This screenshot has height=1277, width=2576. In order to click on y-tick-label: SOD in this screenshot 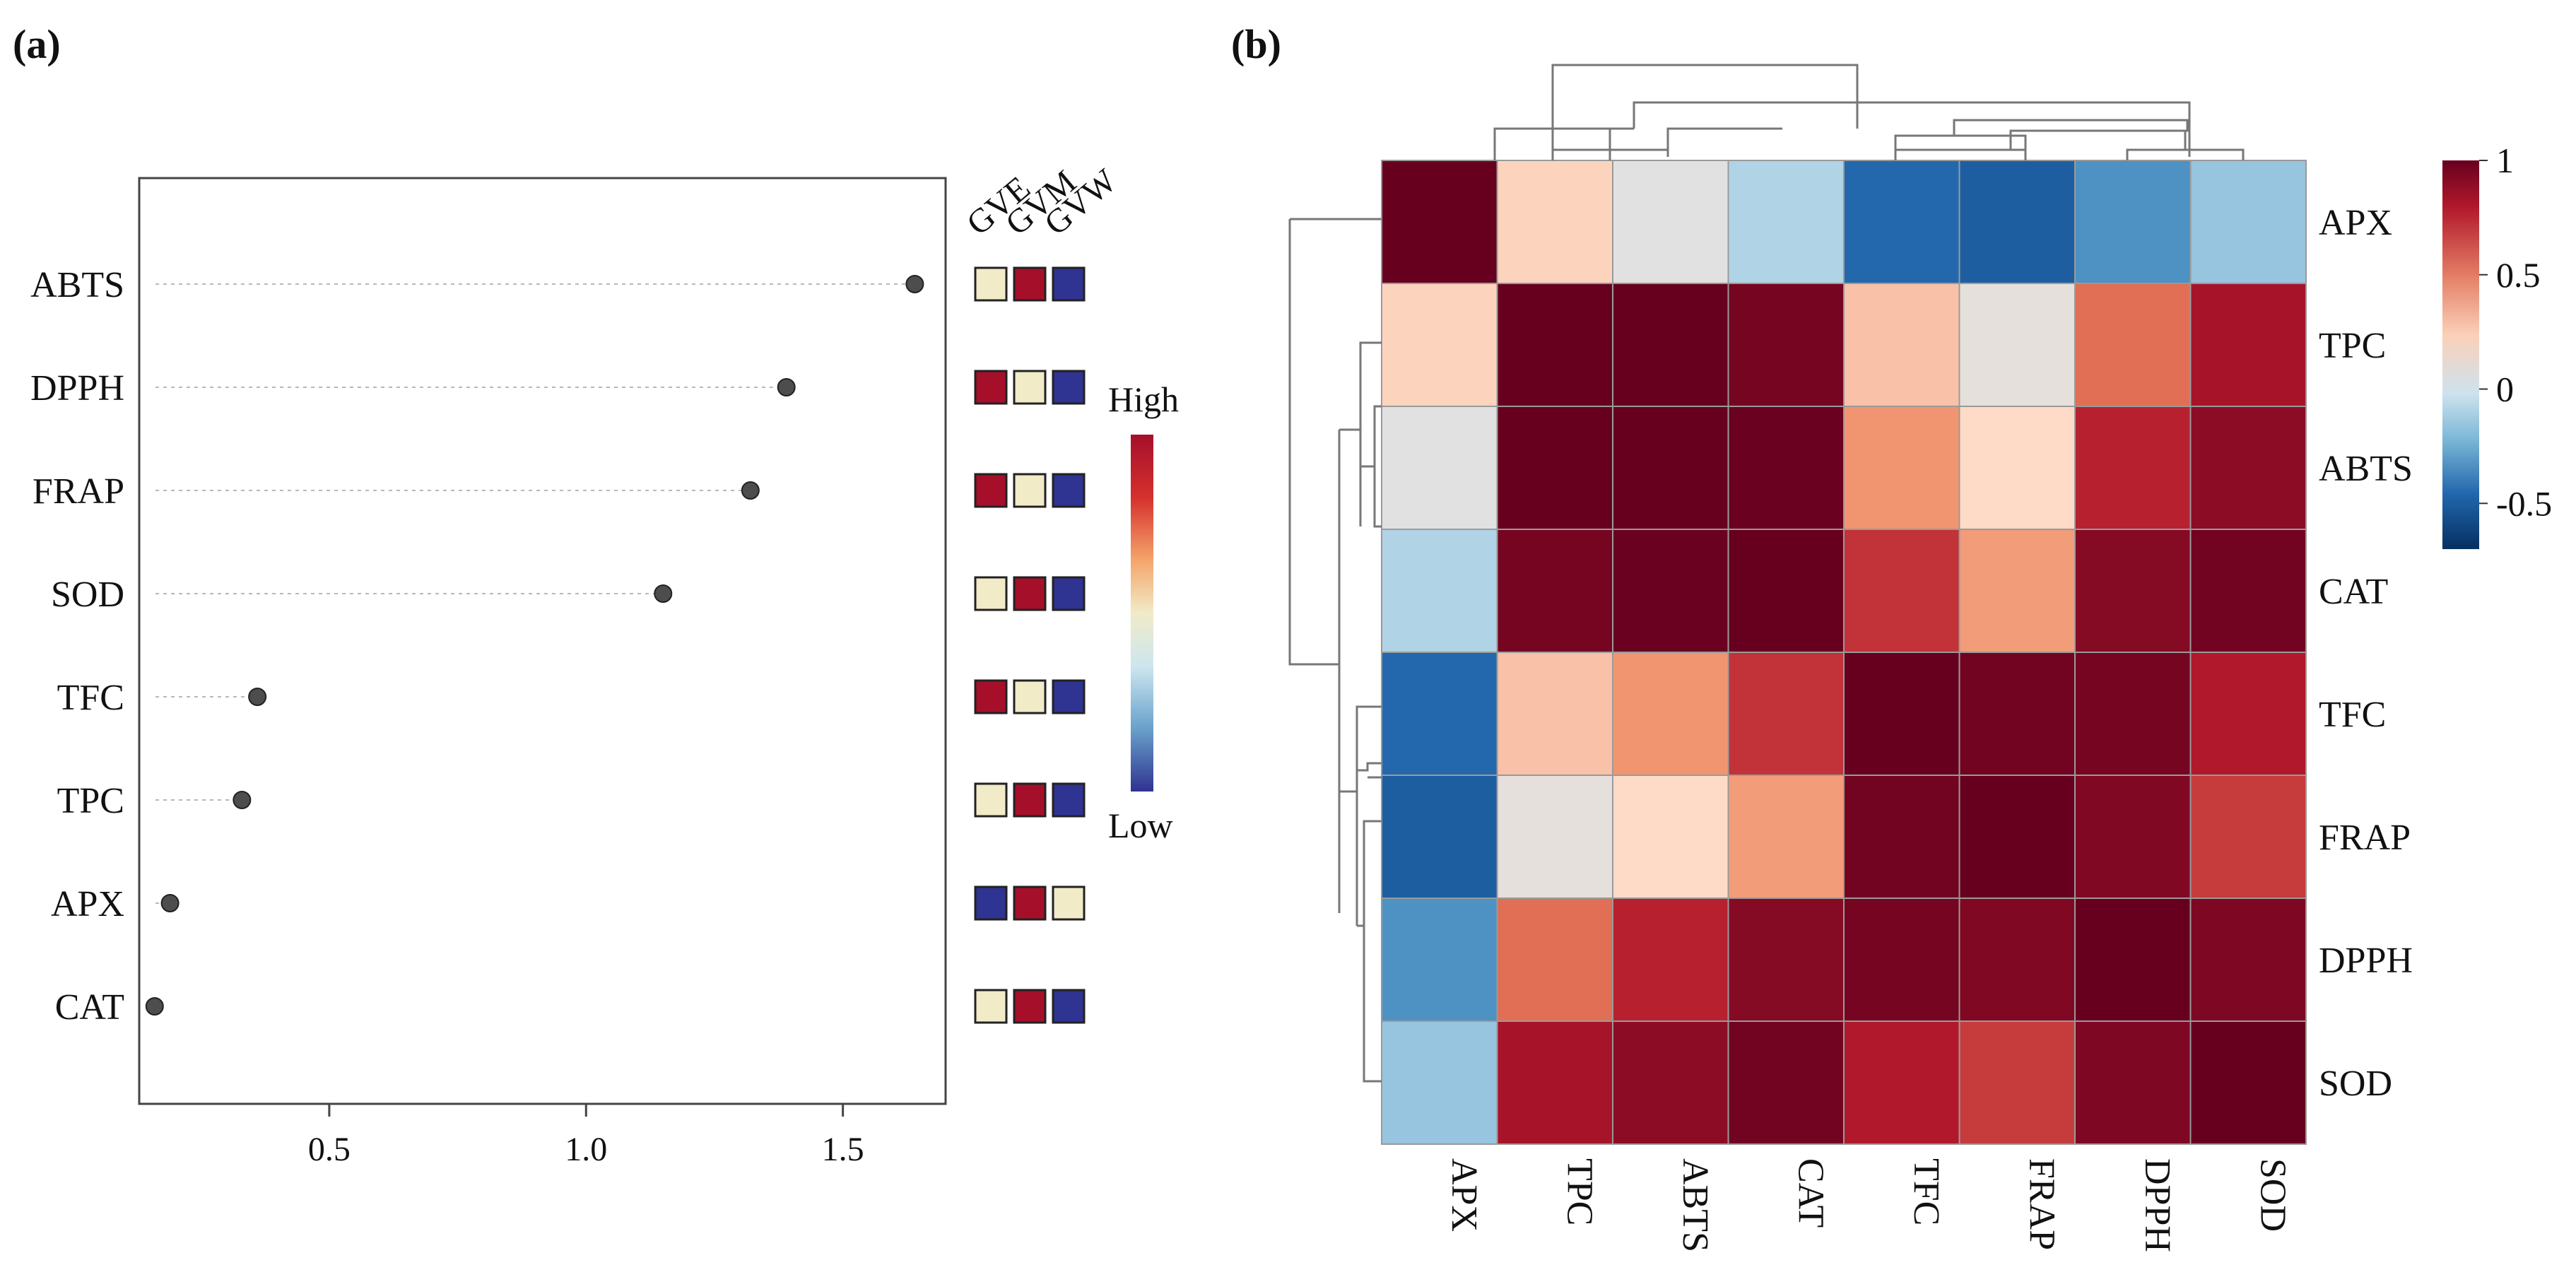, I will do `click(87, 595)`.